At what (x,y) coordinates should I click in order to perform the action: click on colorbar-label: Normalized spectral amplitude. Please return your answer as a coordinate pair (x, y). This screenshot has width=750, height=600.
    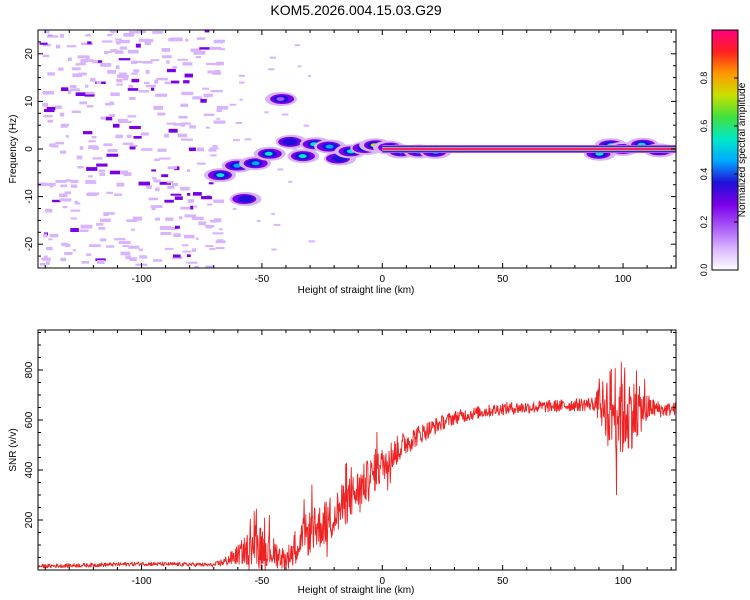
    Looking at the image, I should click on (742, 149).